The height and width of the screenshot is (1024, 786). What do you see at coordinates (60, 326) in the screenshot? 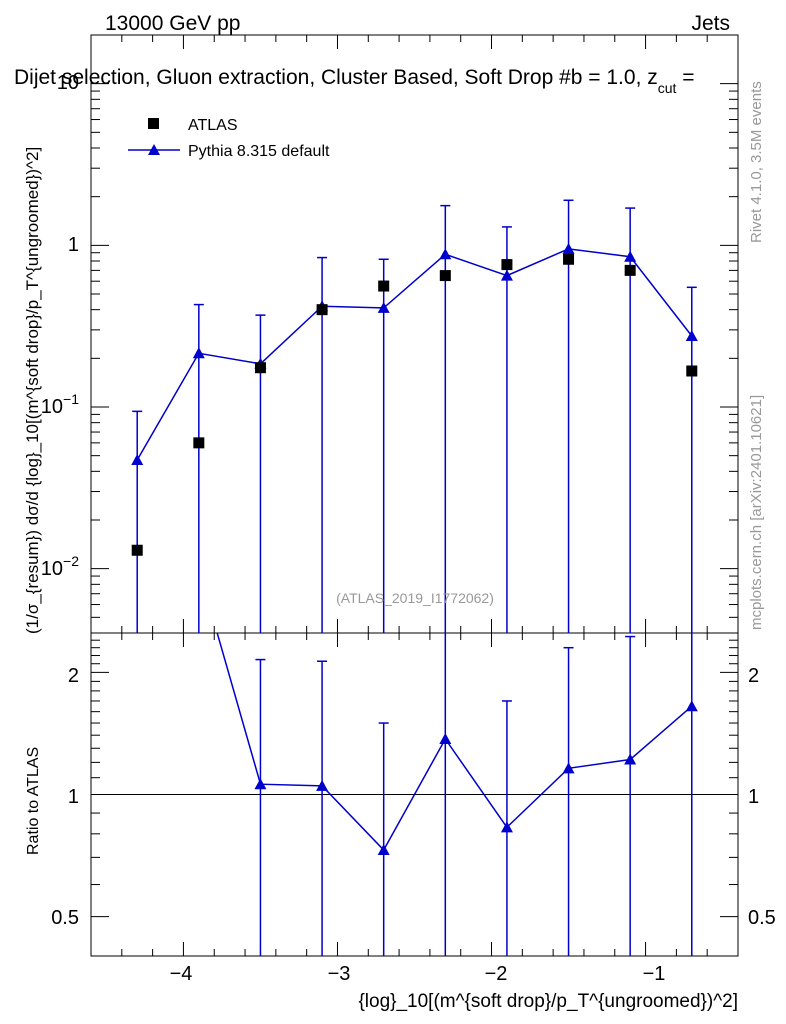
I see `main-ytick-labels: 10 1 10⁻¹ 10⁻²` at bounding box center [60, 326].